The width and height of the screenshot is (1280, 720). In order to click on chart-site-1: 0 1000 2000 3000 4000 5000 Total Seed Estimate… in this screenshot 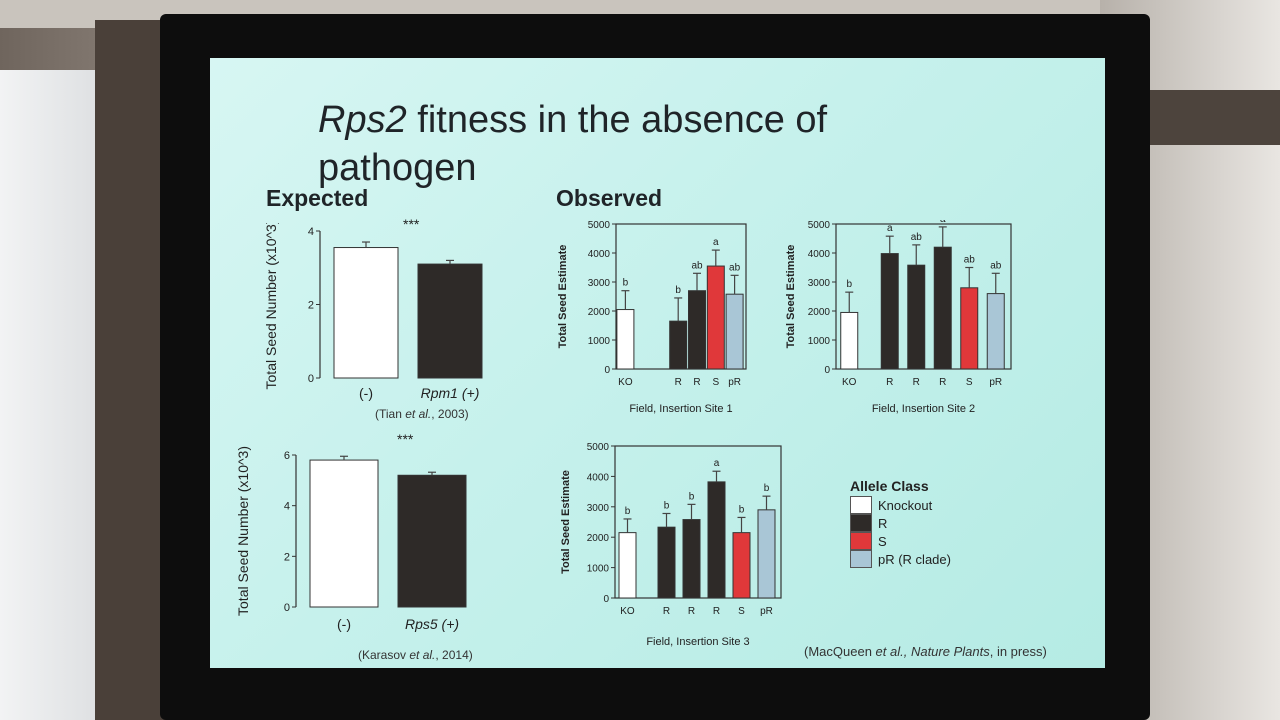, I will do `click(650, 317)`.